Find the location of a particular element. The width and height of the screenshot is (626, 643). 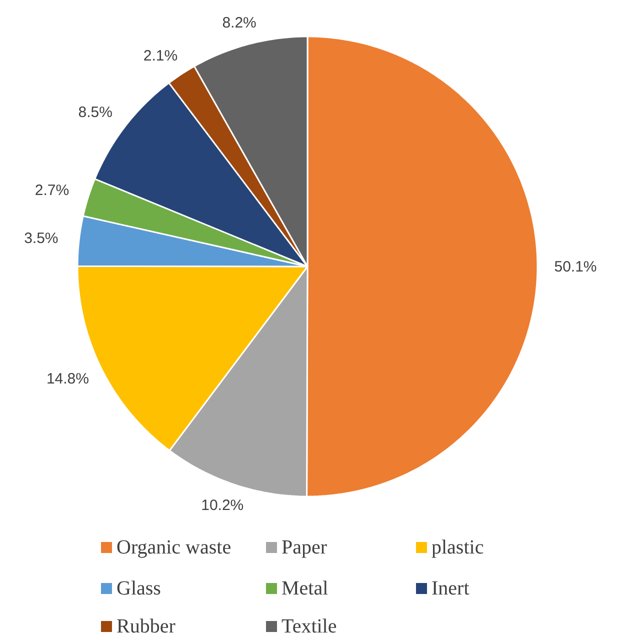

legend-label: Glass is located at coordinates (139, 589).